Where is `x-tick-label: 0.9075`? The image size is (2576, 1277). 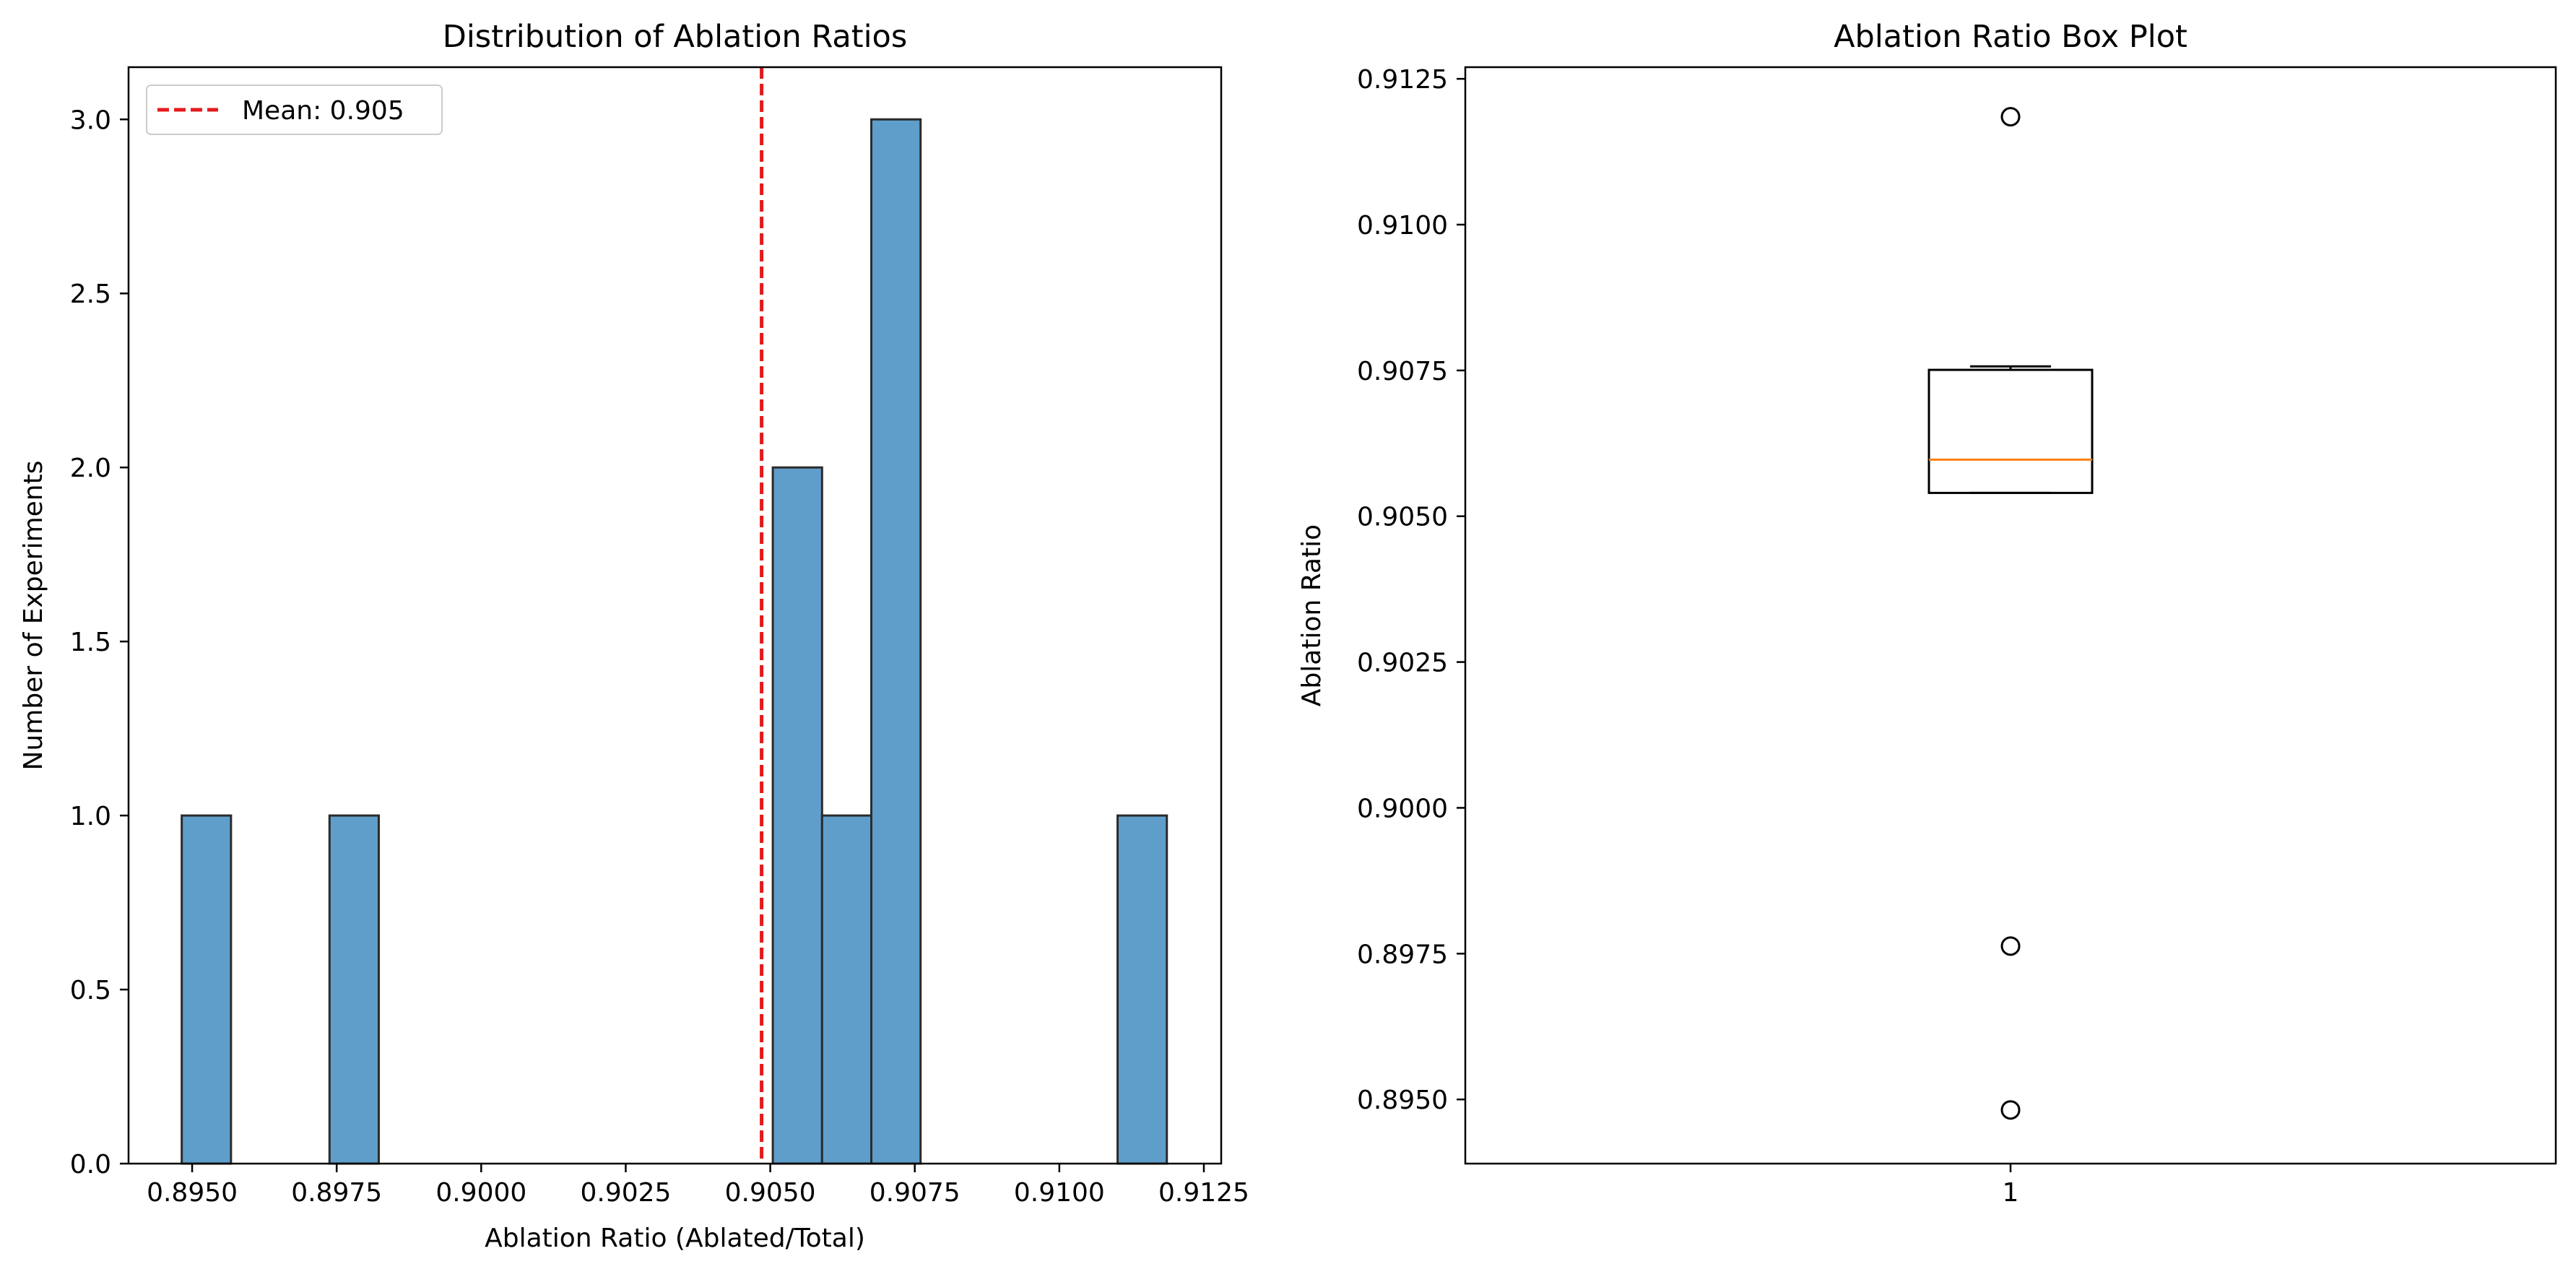
x-tick-label: 0.9075 is located at coordinates (914, 1193).